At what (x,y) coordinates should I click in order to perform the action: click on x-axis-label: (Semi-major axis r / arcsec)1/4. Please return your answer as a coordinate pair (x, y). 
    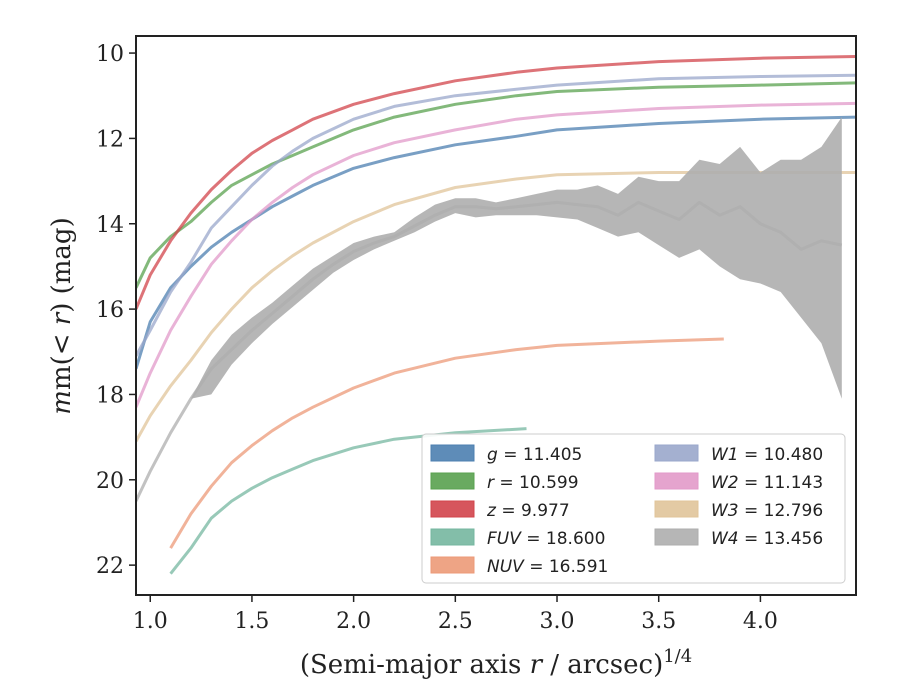
    Looking at the image, I should click on (496, 663).